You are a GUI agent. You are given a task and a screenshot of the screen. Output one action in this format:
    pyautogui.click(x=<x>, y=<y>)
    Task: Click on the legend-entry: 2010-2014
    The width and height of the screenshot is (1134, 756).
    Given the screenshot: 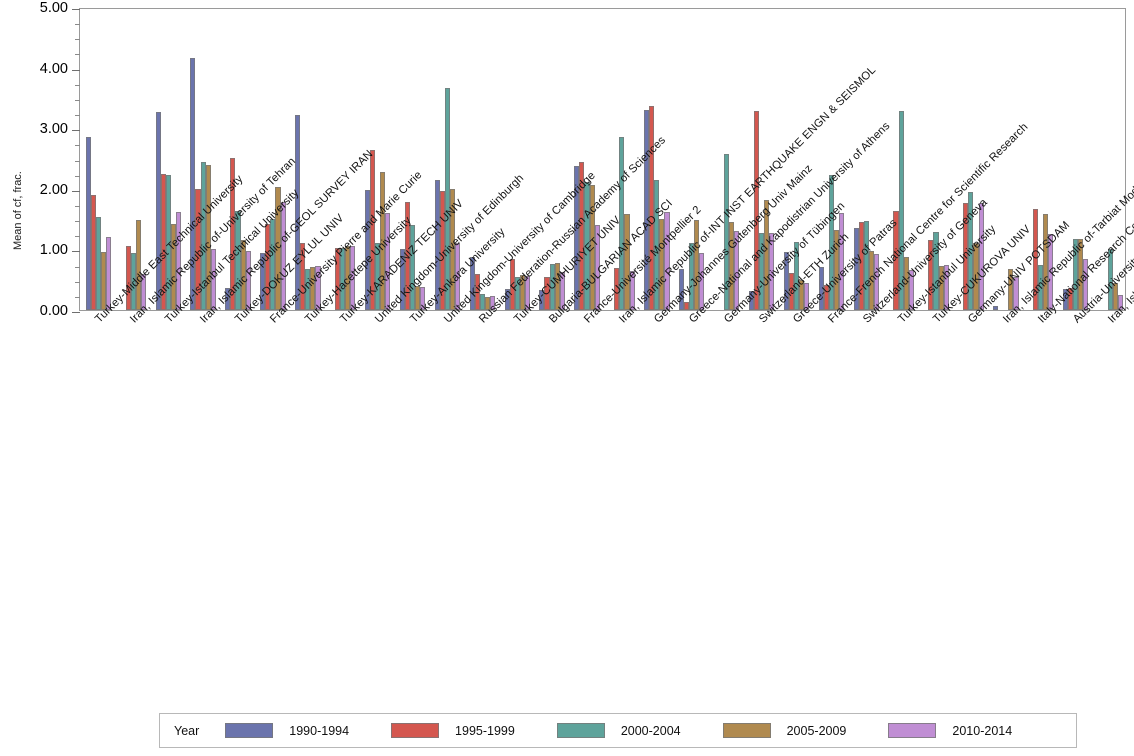 What is the action you would take?
    pyautogui.click(x=950, y=730)
    